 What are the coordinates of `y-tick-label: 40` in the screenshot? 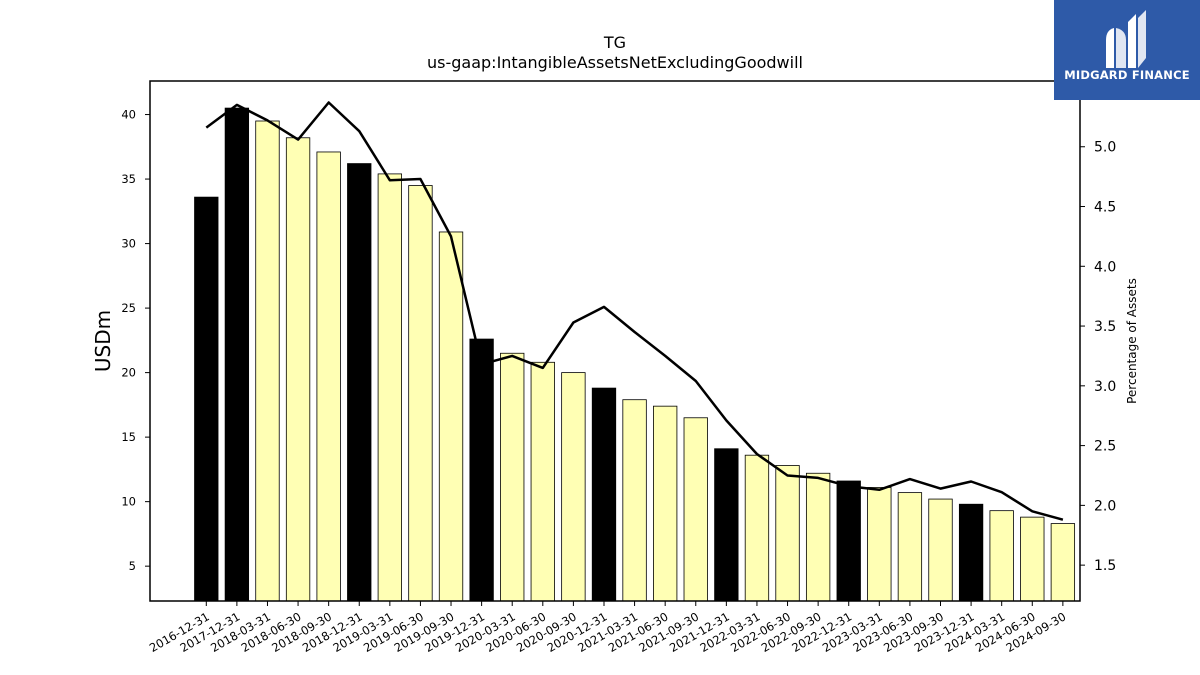 It's located at (128, 115).